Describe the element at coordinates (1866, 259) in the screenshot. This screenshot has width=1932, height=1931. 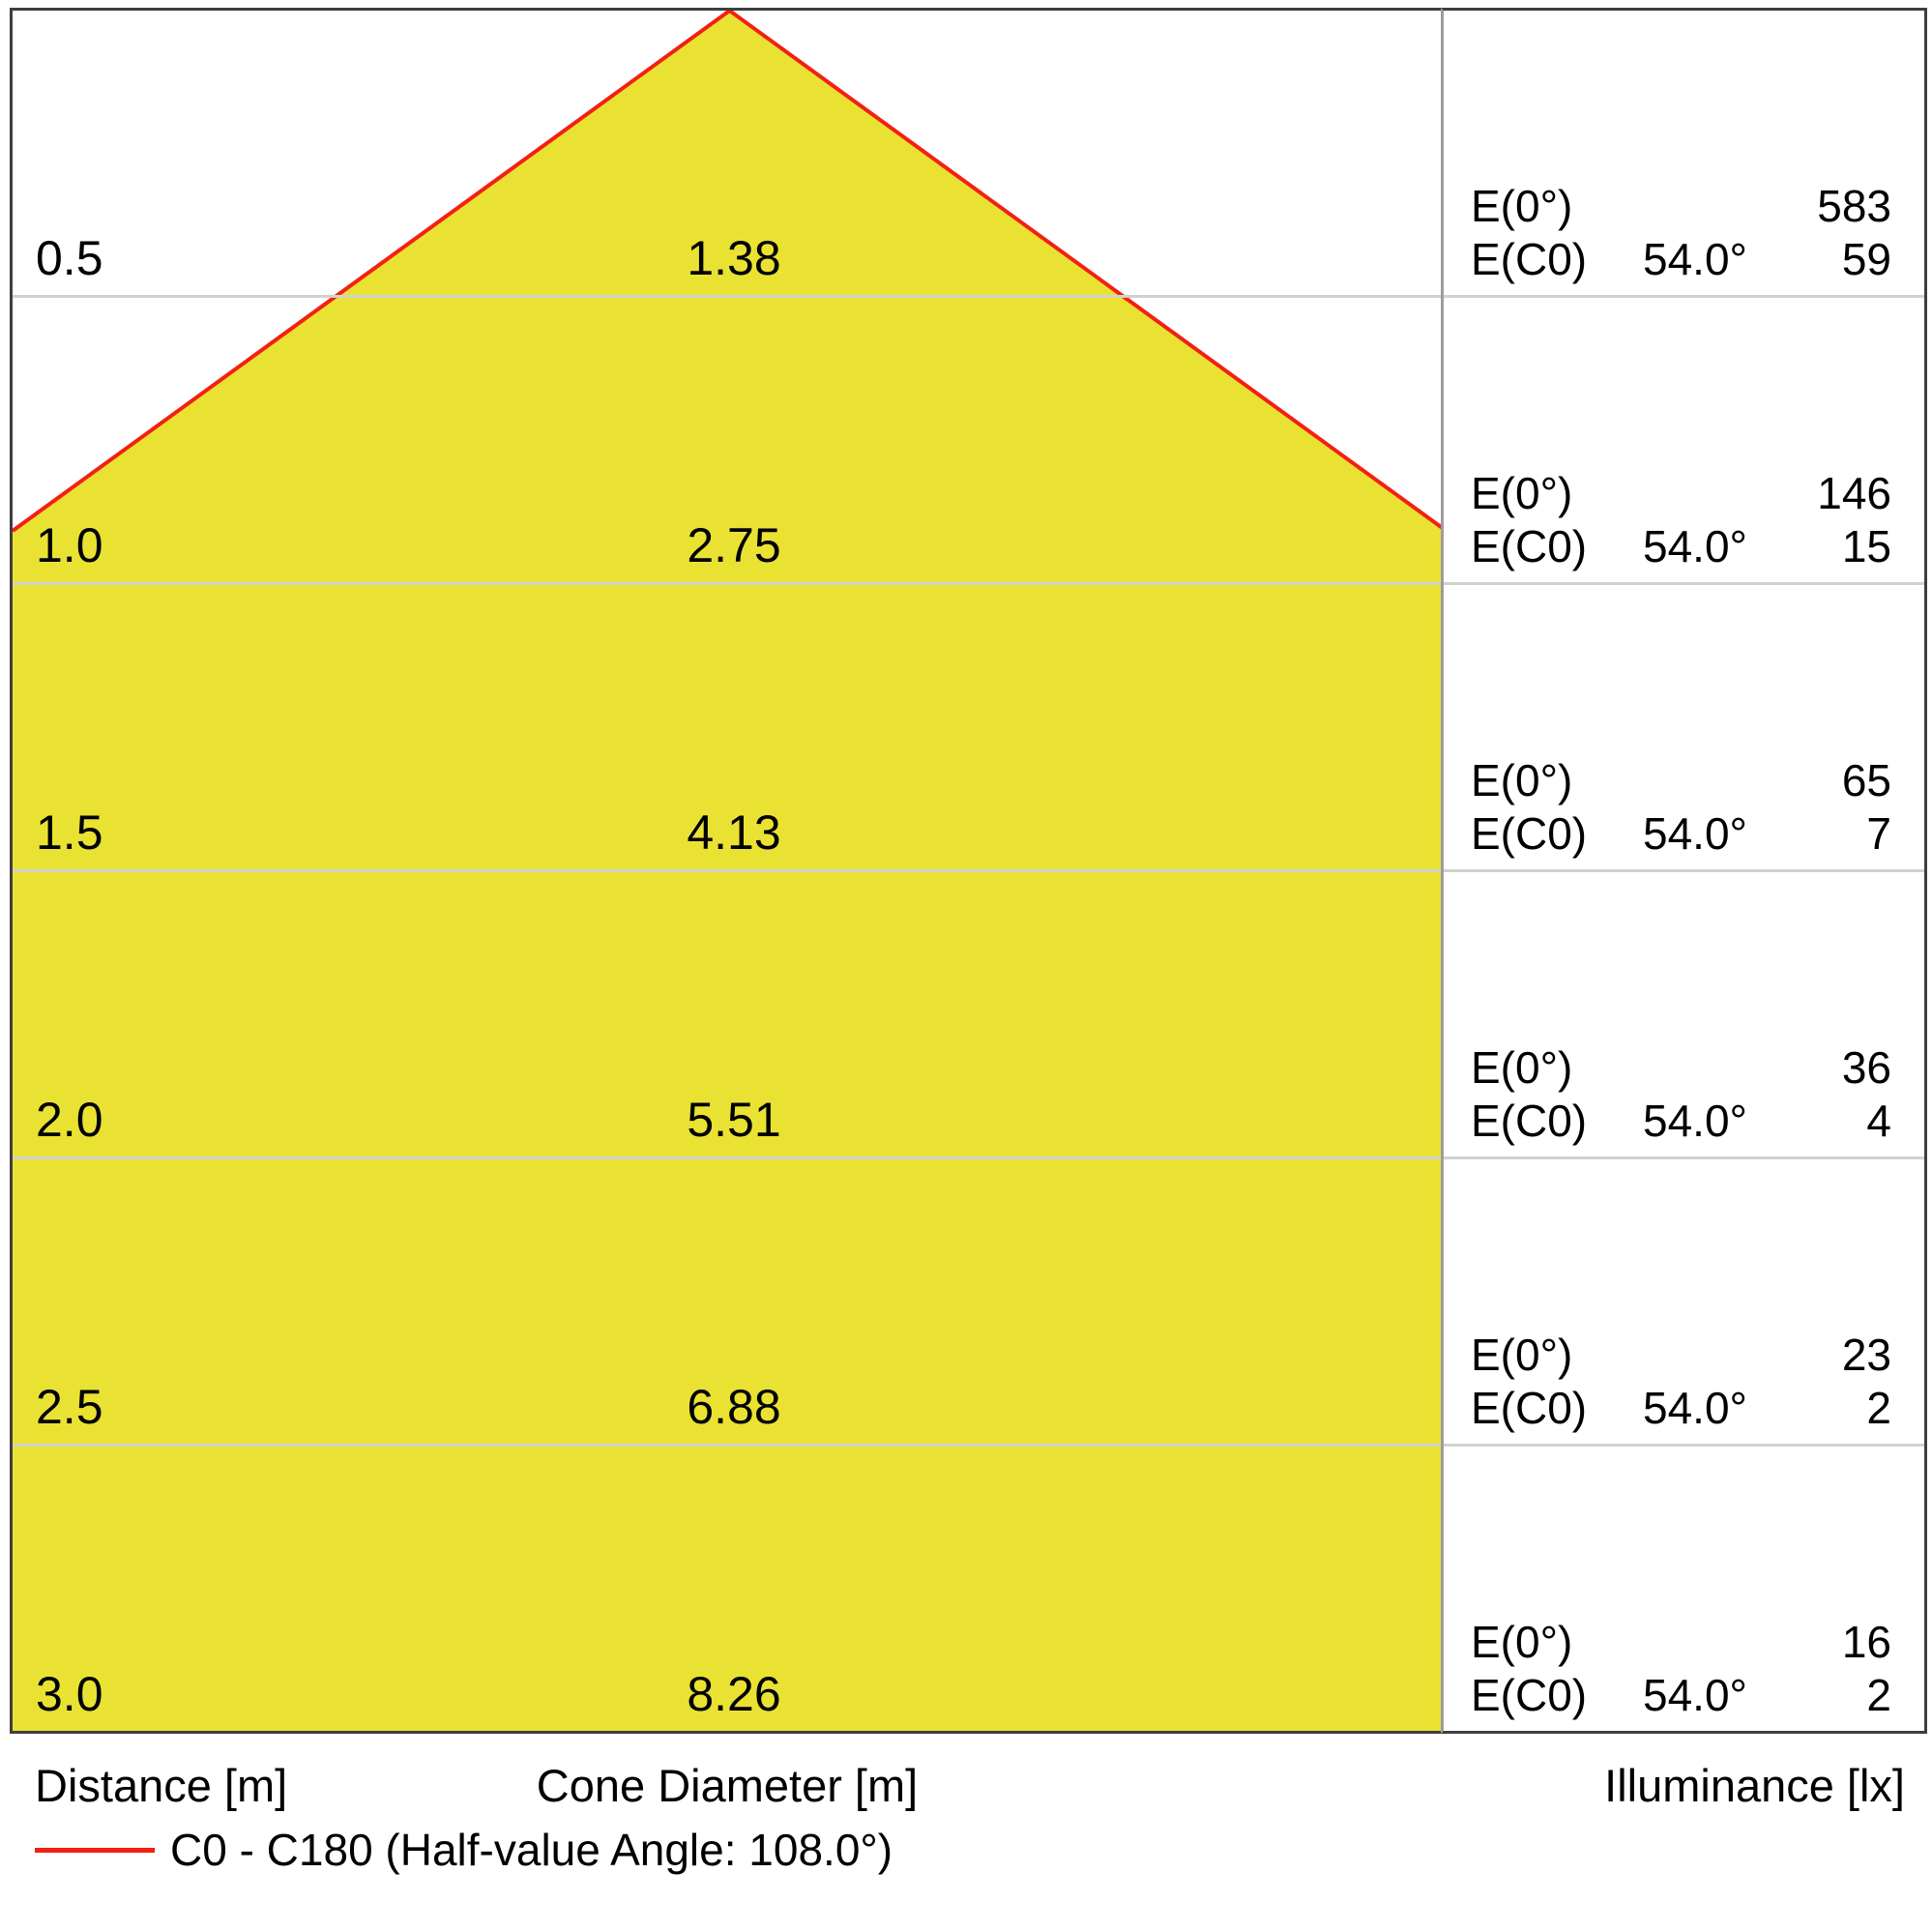
I see `ec0-value: 59` at that location.